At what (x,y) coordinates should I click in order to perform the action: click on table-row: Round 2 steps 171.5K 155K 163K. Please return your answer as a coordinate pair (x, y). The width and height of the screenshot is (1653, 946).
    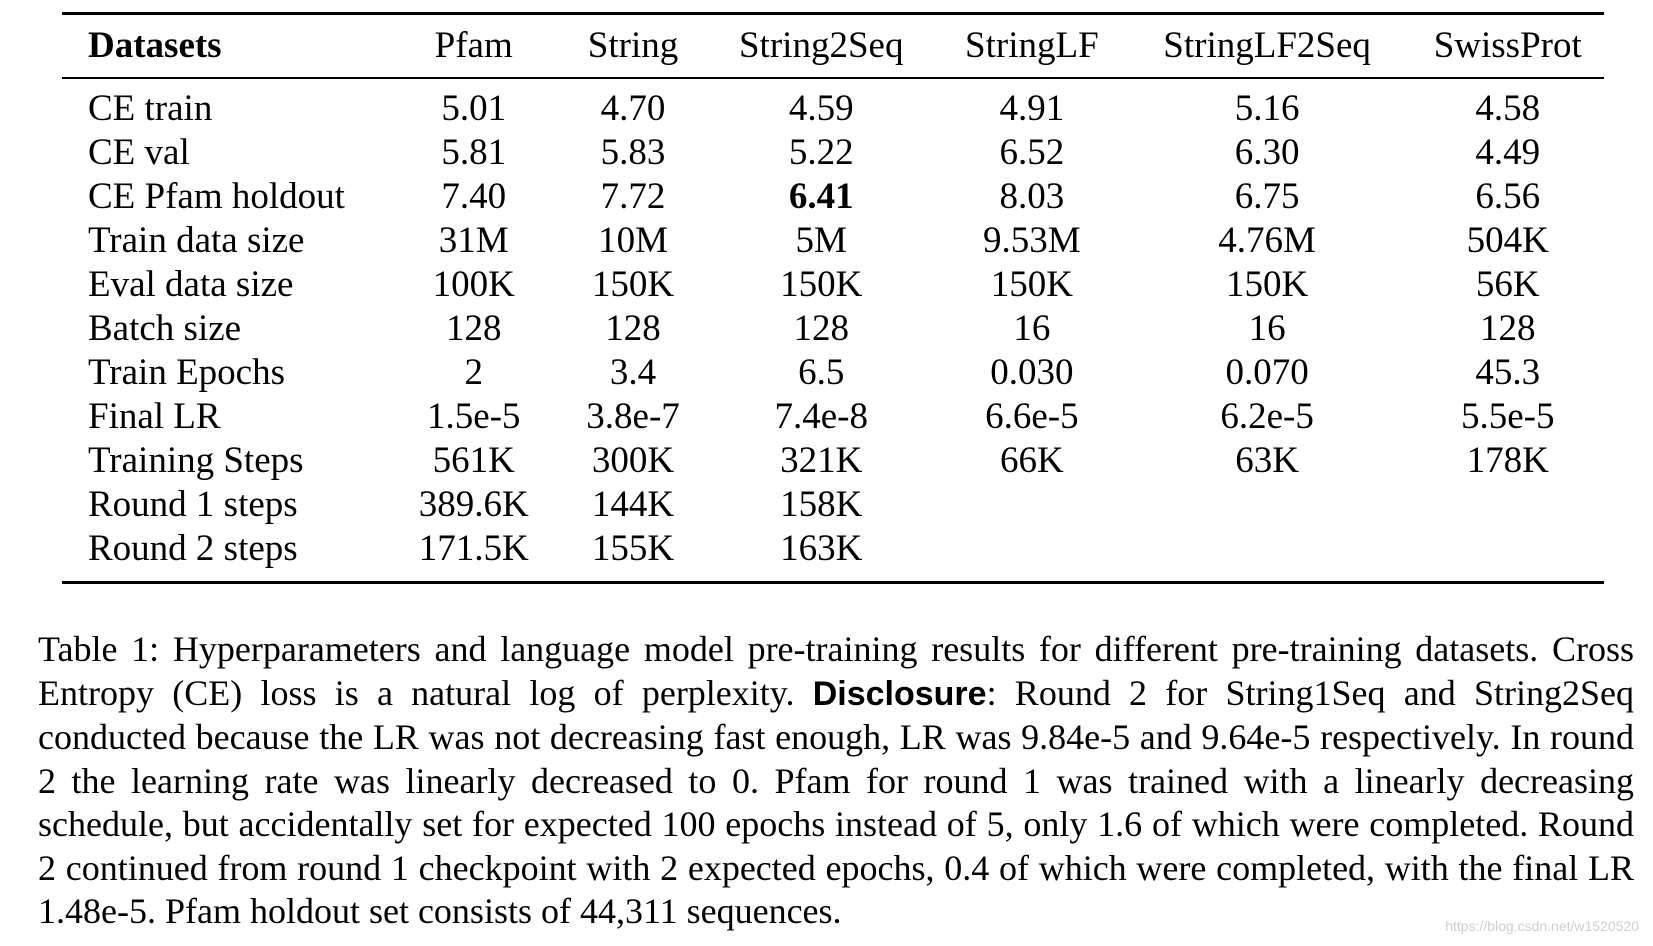
    Looking at the image, I should click on (833, 555).